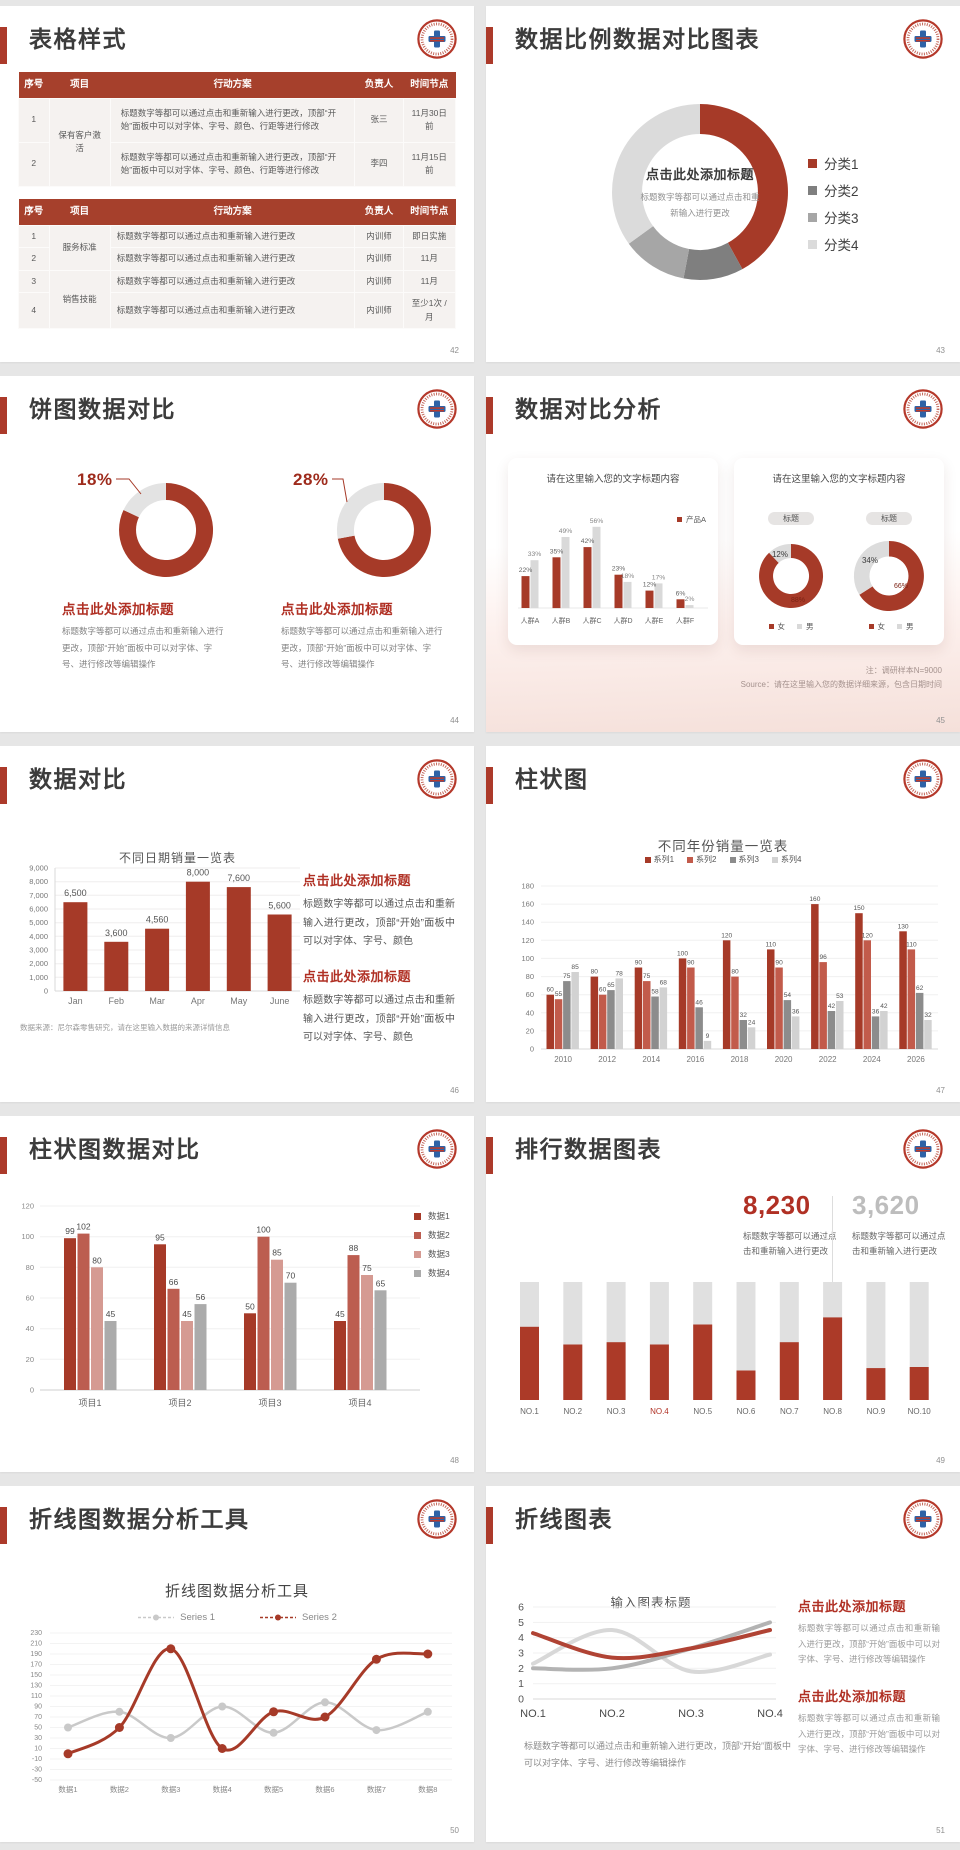  Describe the element at coordinates (439, 1273) in the screenshot. I see `legend-label: 数据4` at that location.